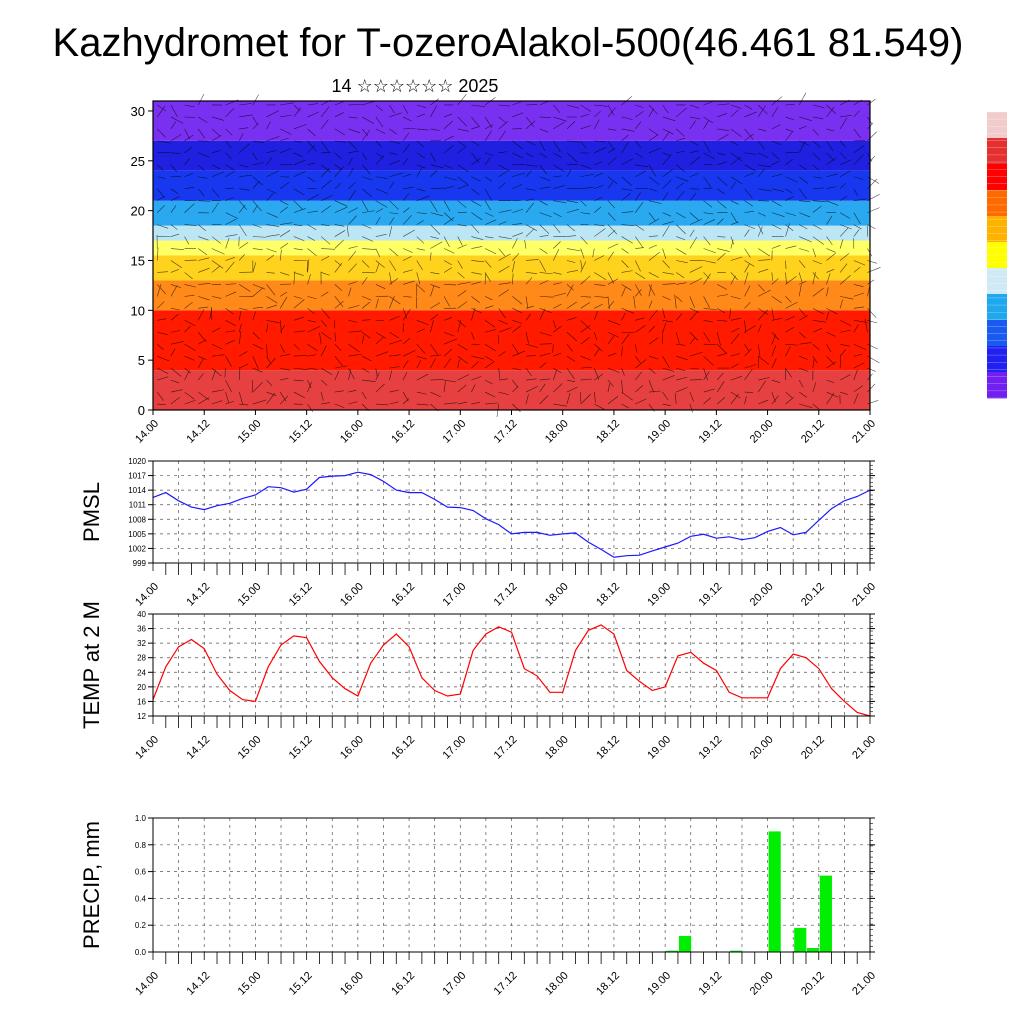 This screenshot has height=1024, width=1024. Describe the element at coordinates (138, 505) in the screenshot. I see `y-tick-label: 1011` at that location.